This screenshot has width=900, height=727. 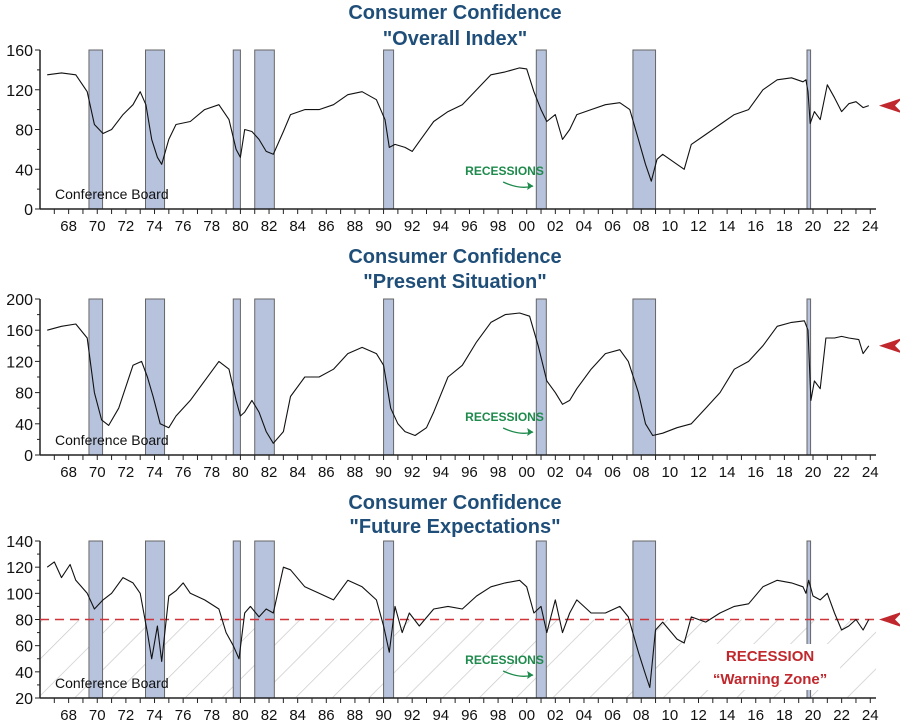 I want to click on chart-subtitle: "Present Situation", so click(x=455, y=282).